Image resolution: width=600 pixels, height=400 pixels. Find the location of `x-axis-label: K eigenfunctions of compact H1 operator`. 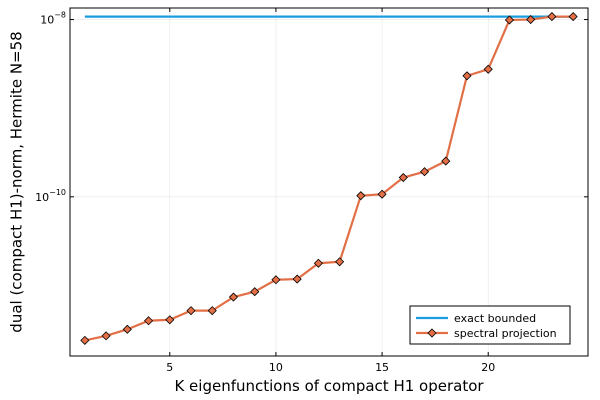

x-axis-label: K eigenfunctions of compact H1 operator is located at coordinates (329, 386).